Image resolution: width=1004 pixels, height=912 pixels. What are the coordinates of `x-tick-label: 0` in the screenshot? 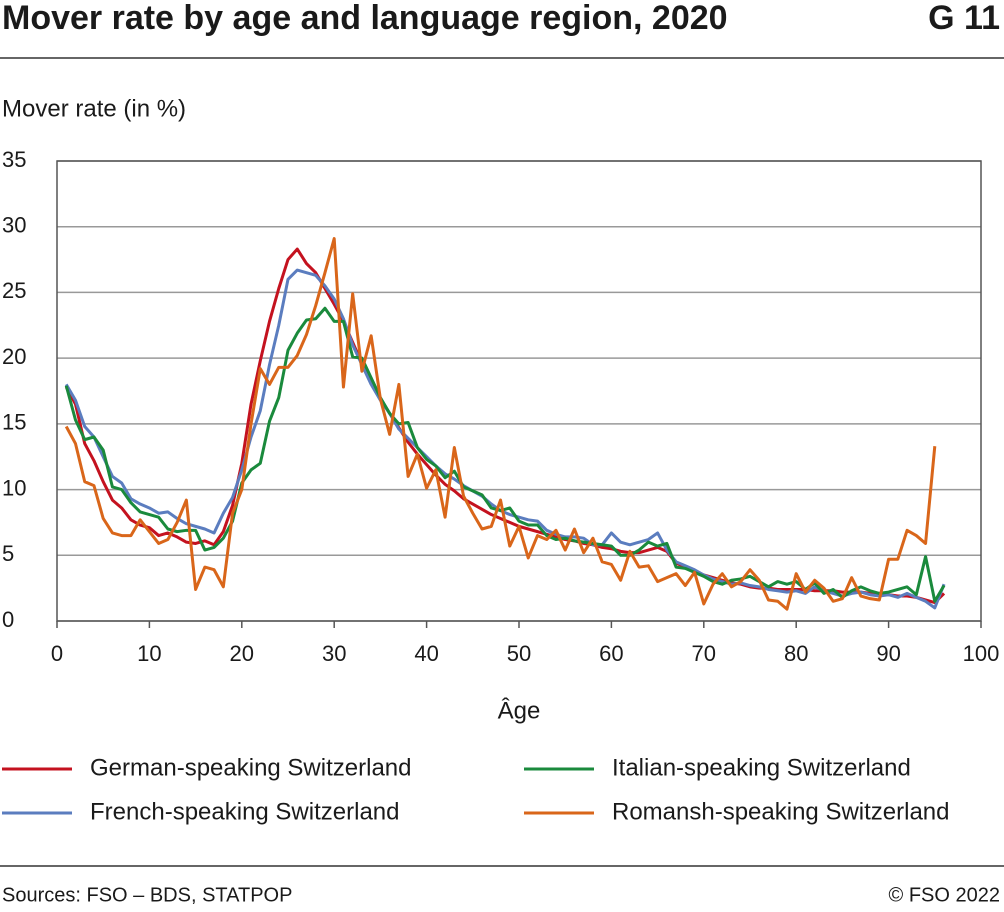 It's located at (57, 653).